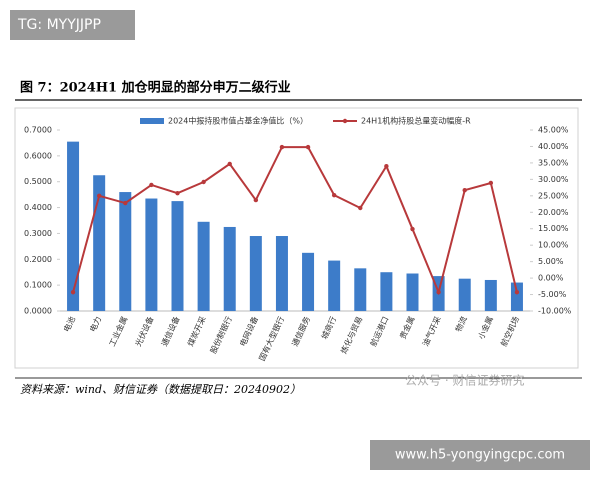 The width and height of the screenshot is (600, 484). I want to click on y2-tick-label: -5.00%, so click(552, 294).